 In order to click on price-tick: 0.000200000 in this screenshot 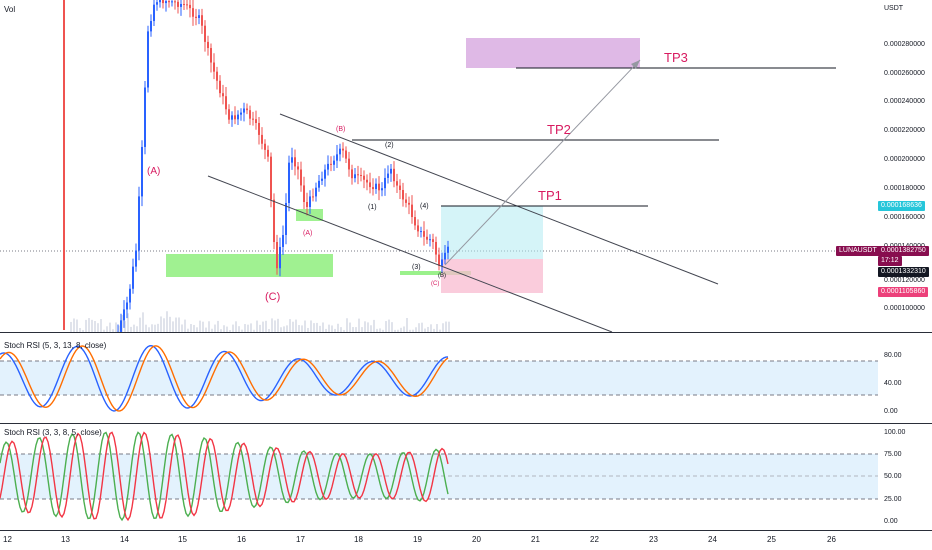, I will do `click(904, 159)`.